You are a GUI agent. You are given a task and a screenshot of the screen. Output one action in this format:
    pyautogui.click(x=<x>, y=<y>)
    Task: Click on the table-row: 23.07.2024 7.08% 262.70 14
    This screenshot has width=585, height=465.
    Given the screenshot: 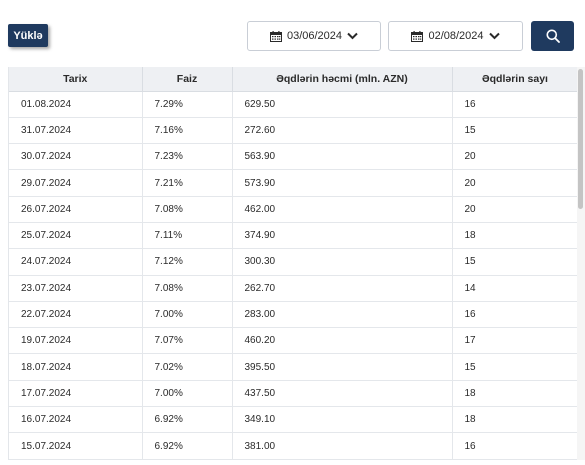 What is the action you would take?
    pyautogui.click(x=293, y=288)
    